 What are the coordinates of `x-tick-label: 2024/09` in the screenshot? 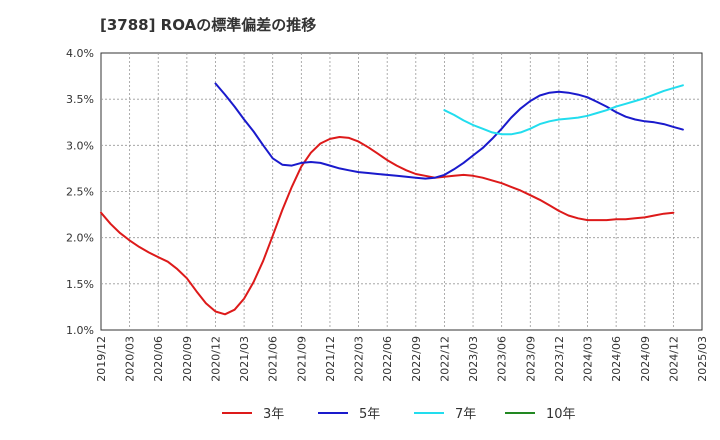 It's located at (645, 359).